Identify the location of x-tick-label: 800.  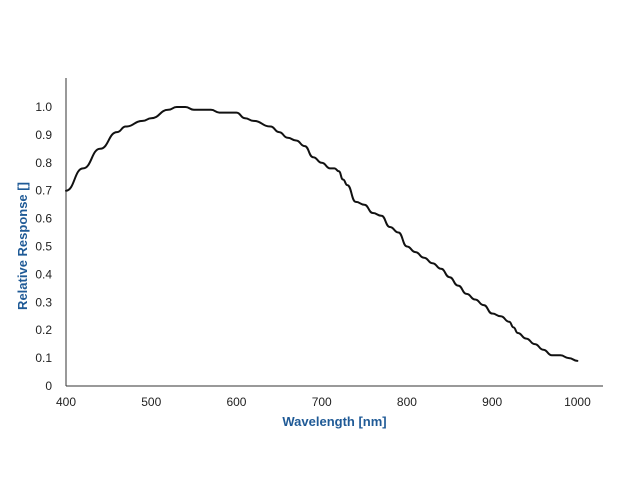
(407, 402).